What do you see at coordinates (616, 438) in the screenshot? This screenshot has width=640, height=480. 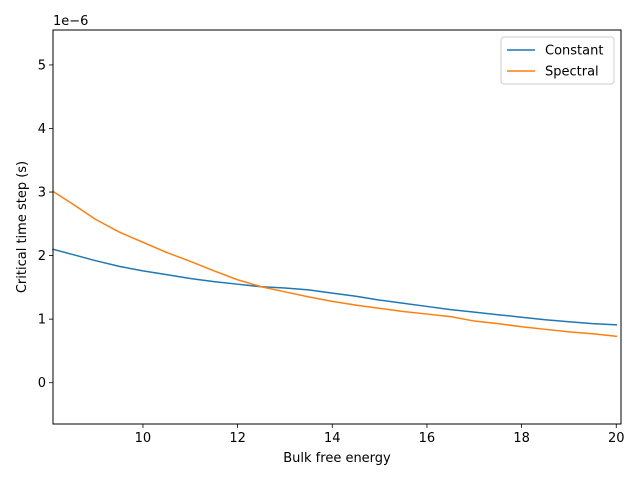 I see `x-tick-label: 20` at bounding box center [616, 438].